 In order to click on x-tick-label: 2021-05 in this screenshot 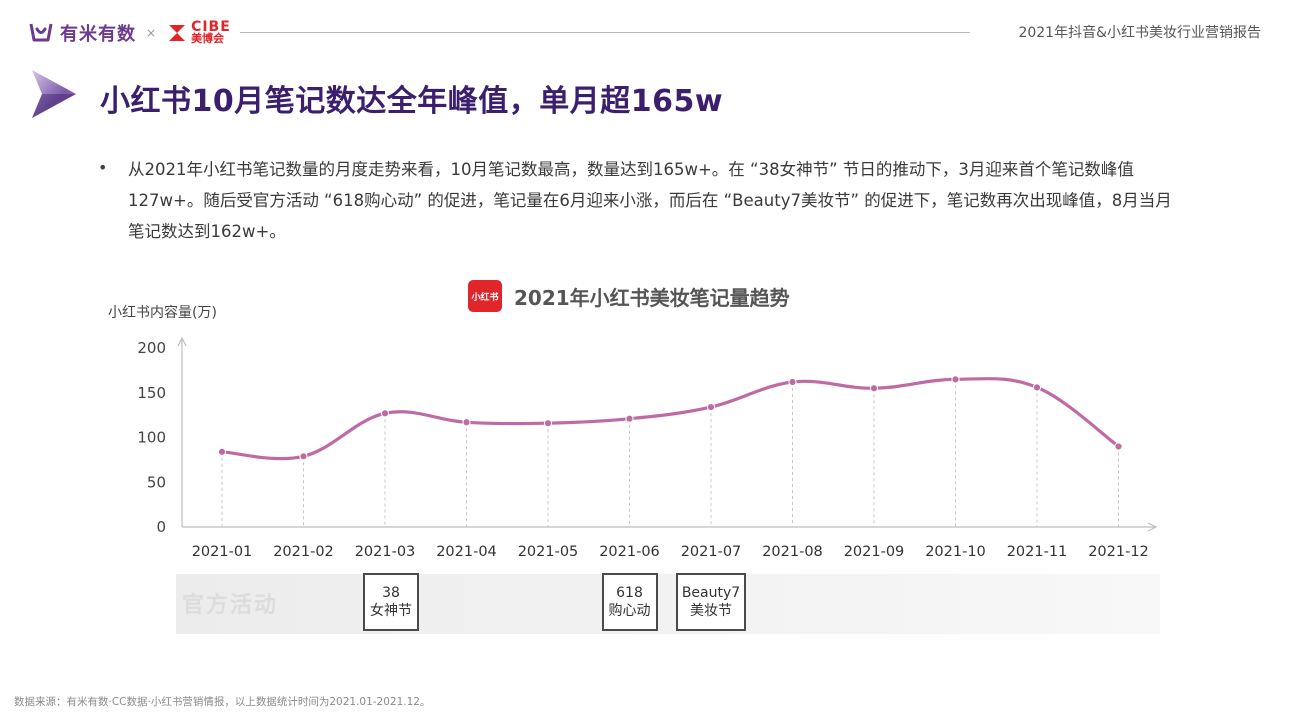, I will do `click(548, 552)`.